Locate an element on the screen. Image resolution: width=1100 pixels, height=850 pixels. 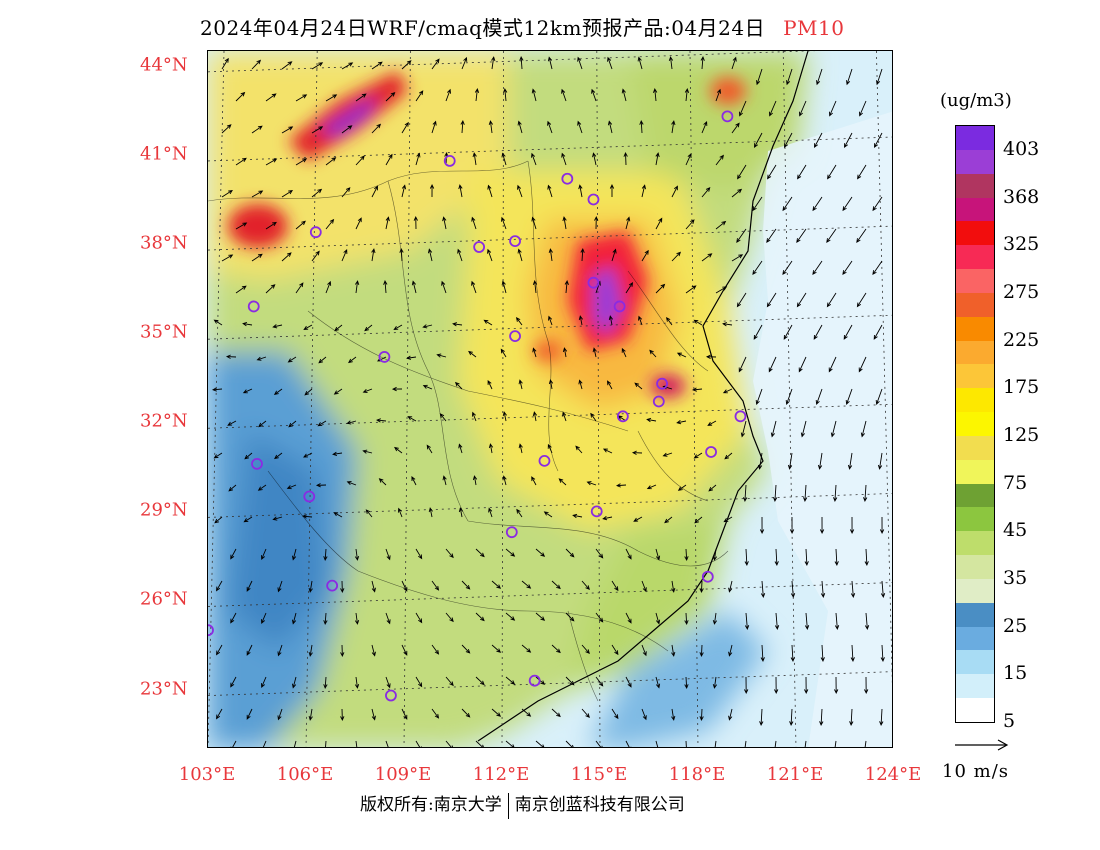
lon-label: 115°E is located at coordinates (599, 774).